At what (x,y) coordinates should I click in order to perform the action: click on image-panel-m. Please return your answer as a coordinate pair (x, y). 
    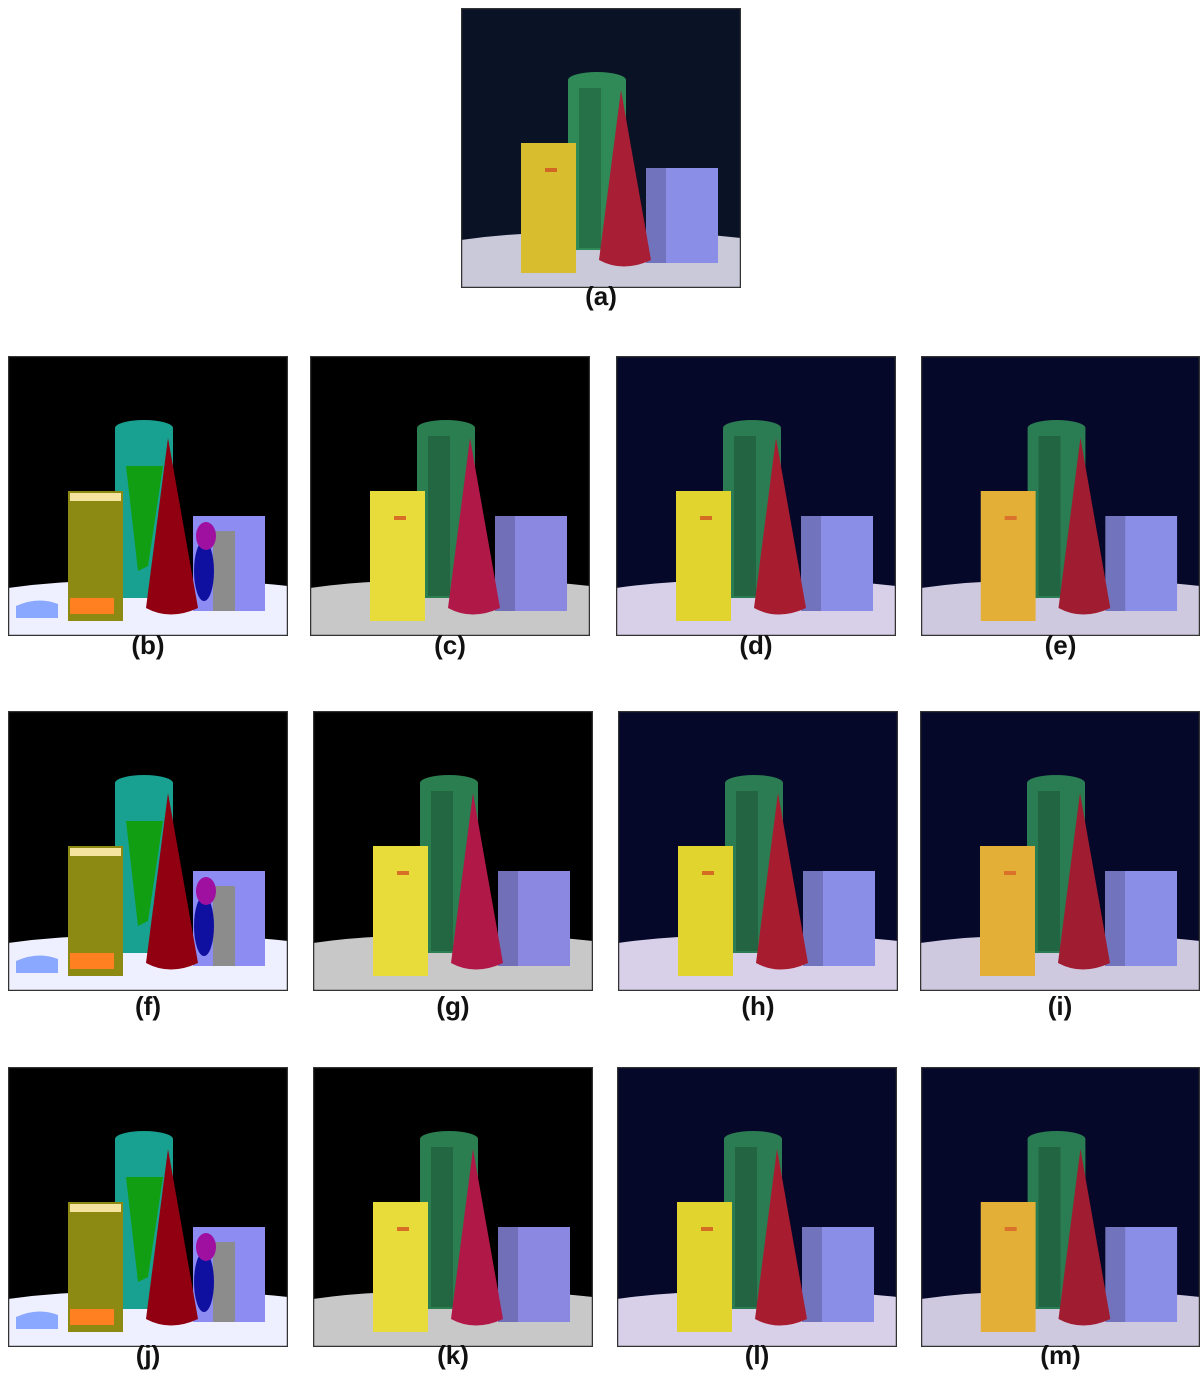
    Looking at the image, I should click on (1060, 1207).